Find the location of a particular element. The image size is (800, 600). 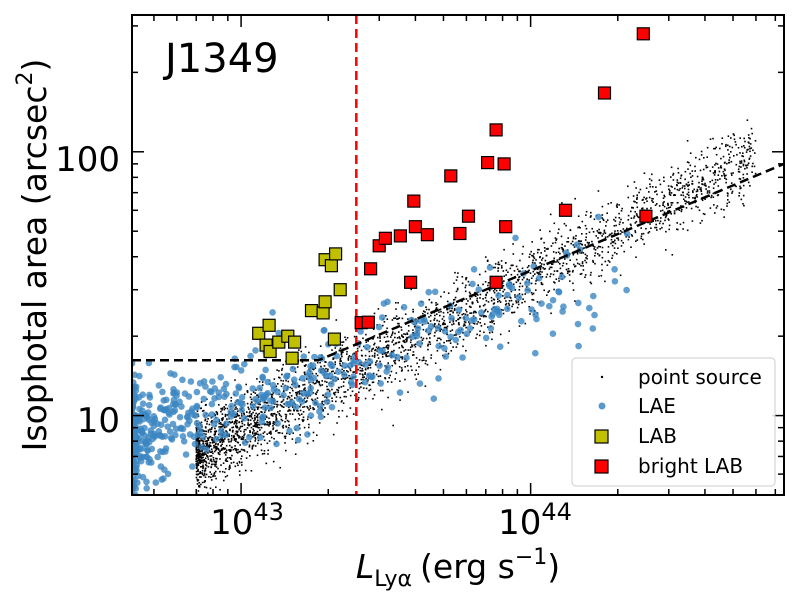

lab-marker is located at coordinates (340, 290).